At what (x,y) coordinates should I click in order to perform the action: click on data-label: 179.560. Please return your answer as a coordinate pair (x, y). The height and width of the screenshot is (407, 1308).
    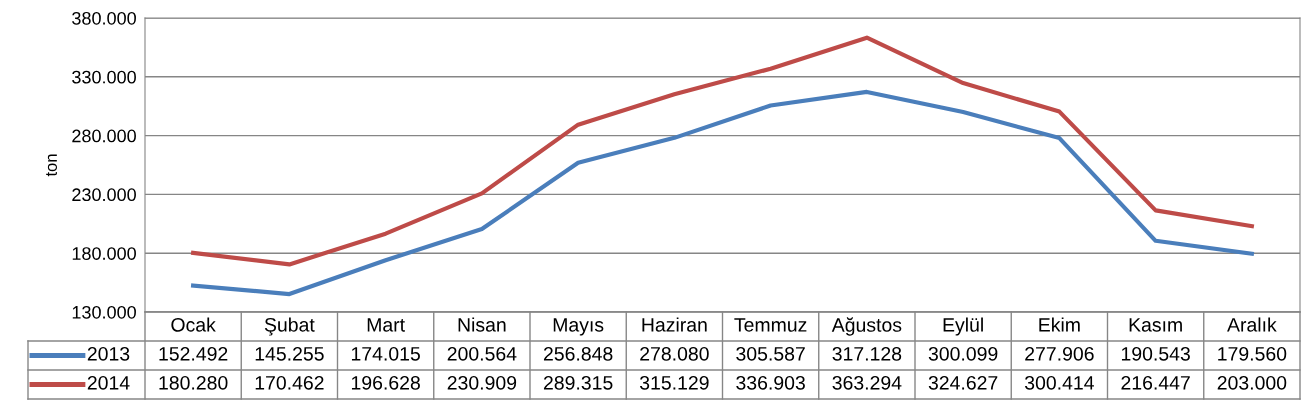
    Looking at the image, I should click on (1252, 353).